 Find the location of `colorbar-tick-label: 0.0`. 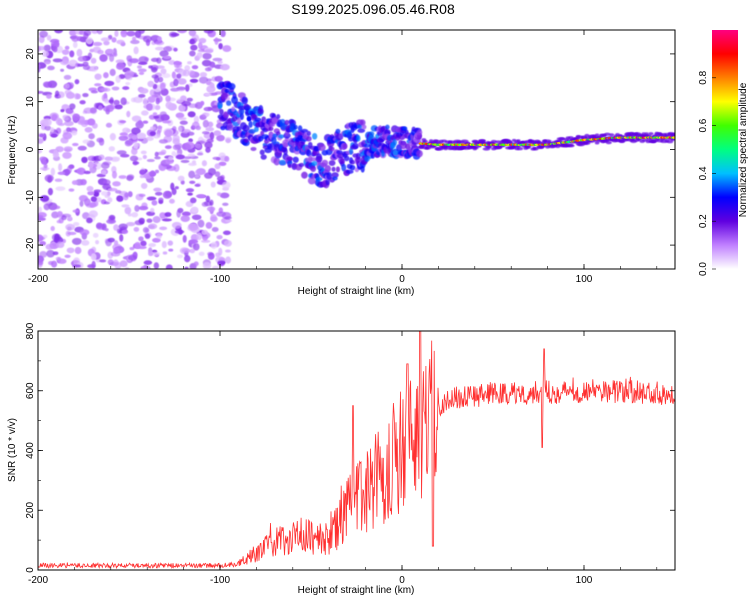

colorbar-tick-label: 0.0 is located at coordinates (703, 269).